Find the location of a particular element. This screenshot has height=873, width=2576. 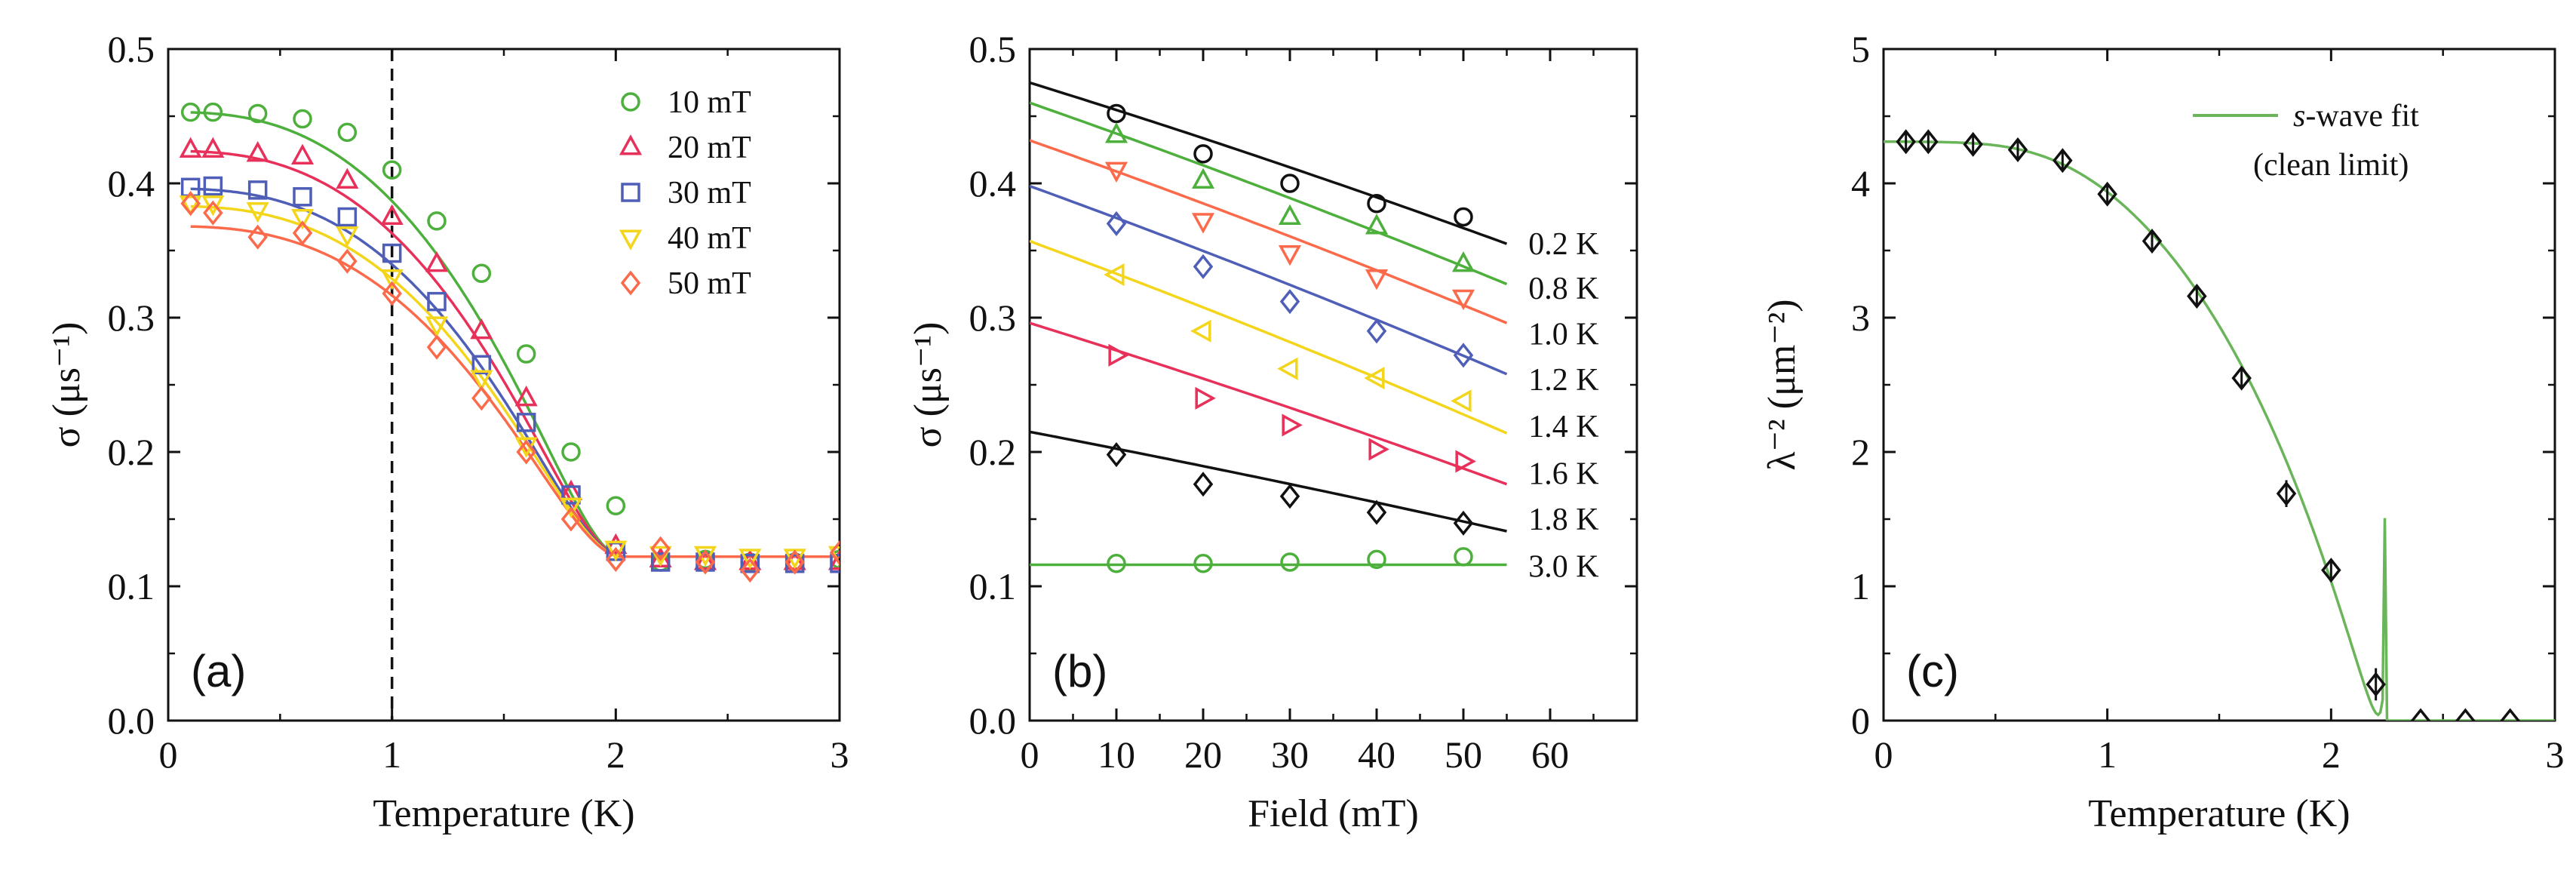

y-axis-title: λ⁻² (μm⁻²) is located at coordinates (1782, 384).